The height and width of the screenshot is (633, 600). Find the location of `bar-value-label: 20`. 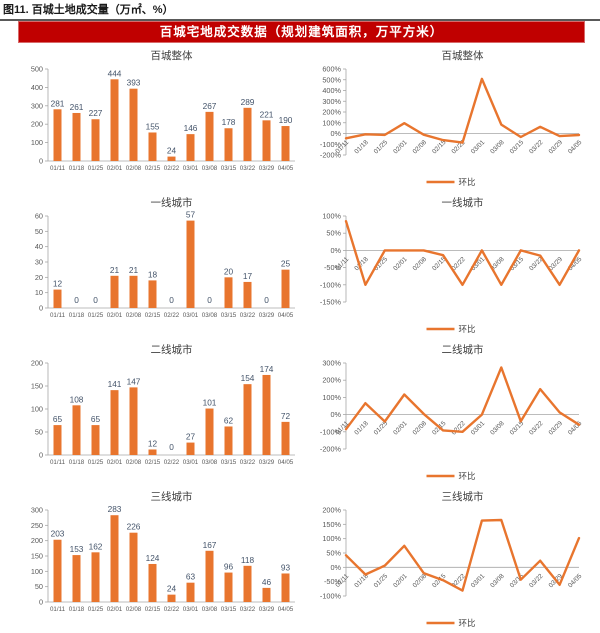

bar-value-label: 20 is located at coordinates (229, 271).